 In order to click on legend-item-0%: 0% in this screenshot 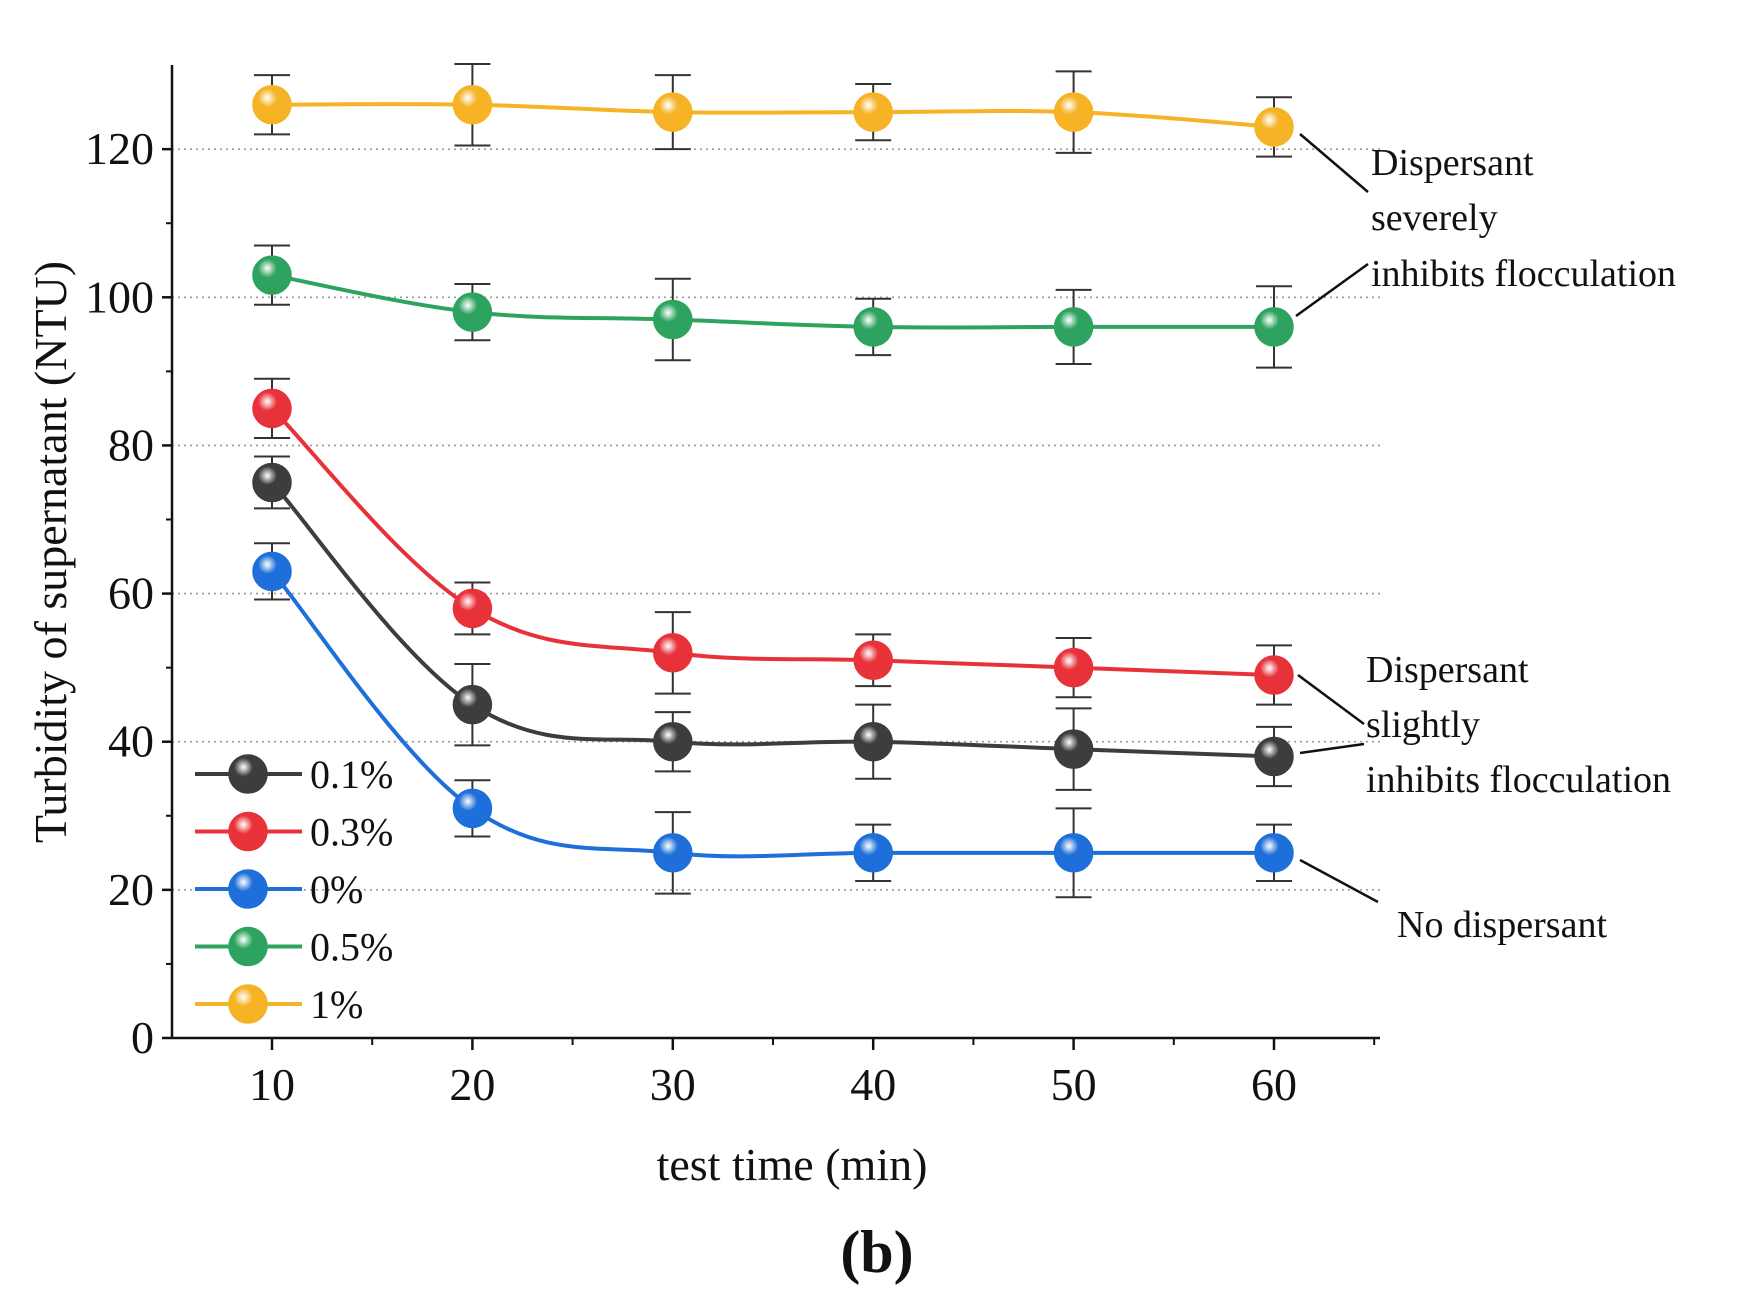, I will do `click(279, 889)`.